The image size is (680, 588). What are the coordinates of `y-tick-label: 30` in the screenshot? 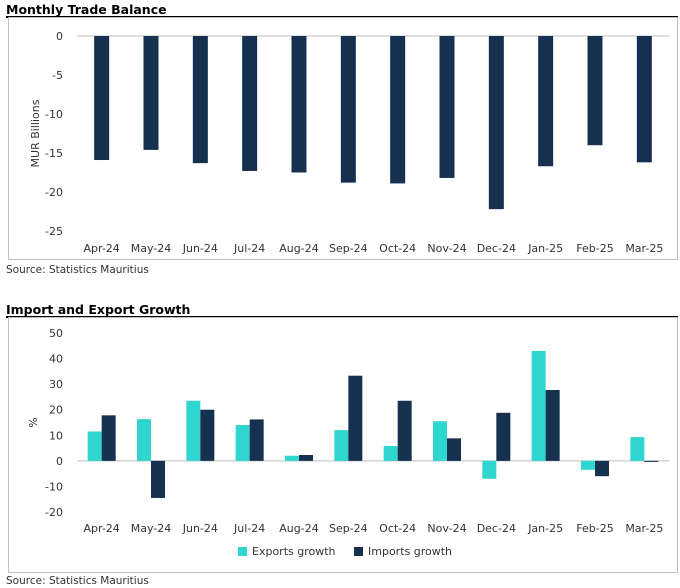 It's located at (56, 384).